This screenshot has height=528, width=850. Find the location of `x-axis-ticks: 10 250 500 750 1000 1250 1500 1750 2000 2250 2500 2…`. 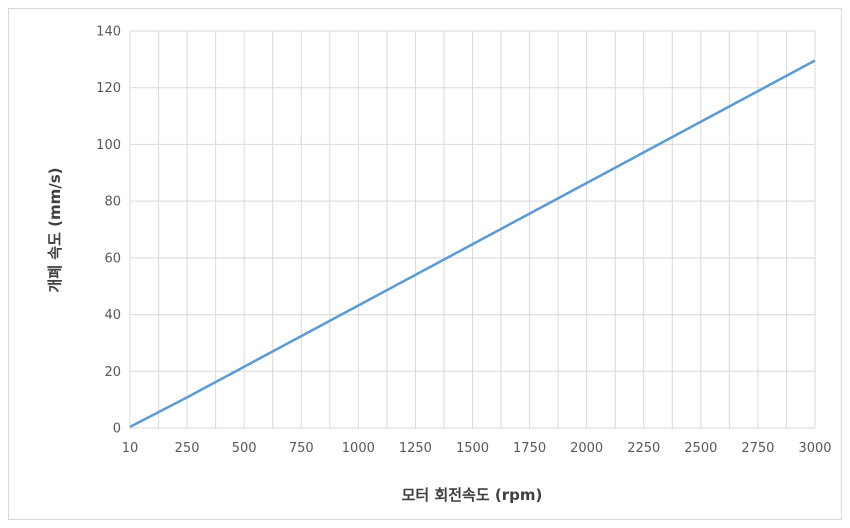

x-axis-ticks: 10 250 500 750 1000 1250 1500 1750 2000 2250 2500 2… is located at coordinates (477, 448).